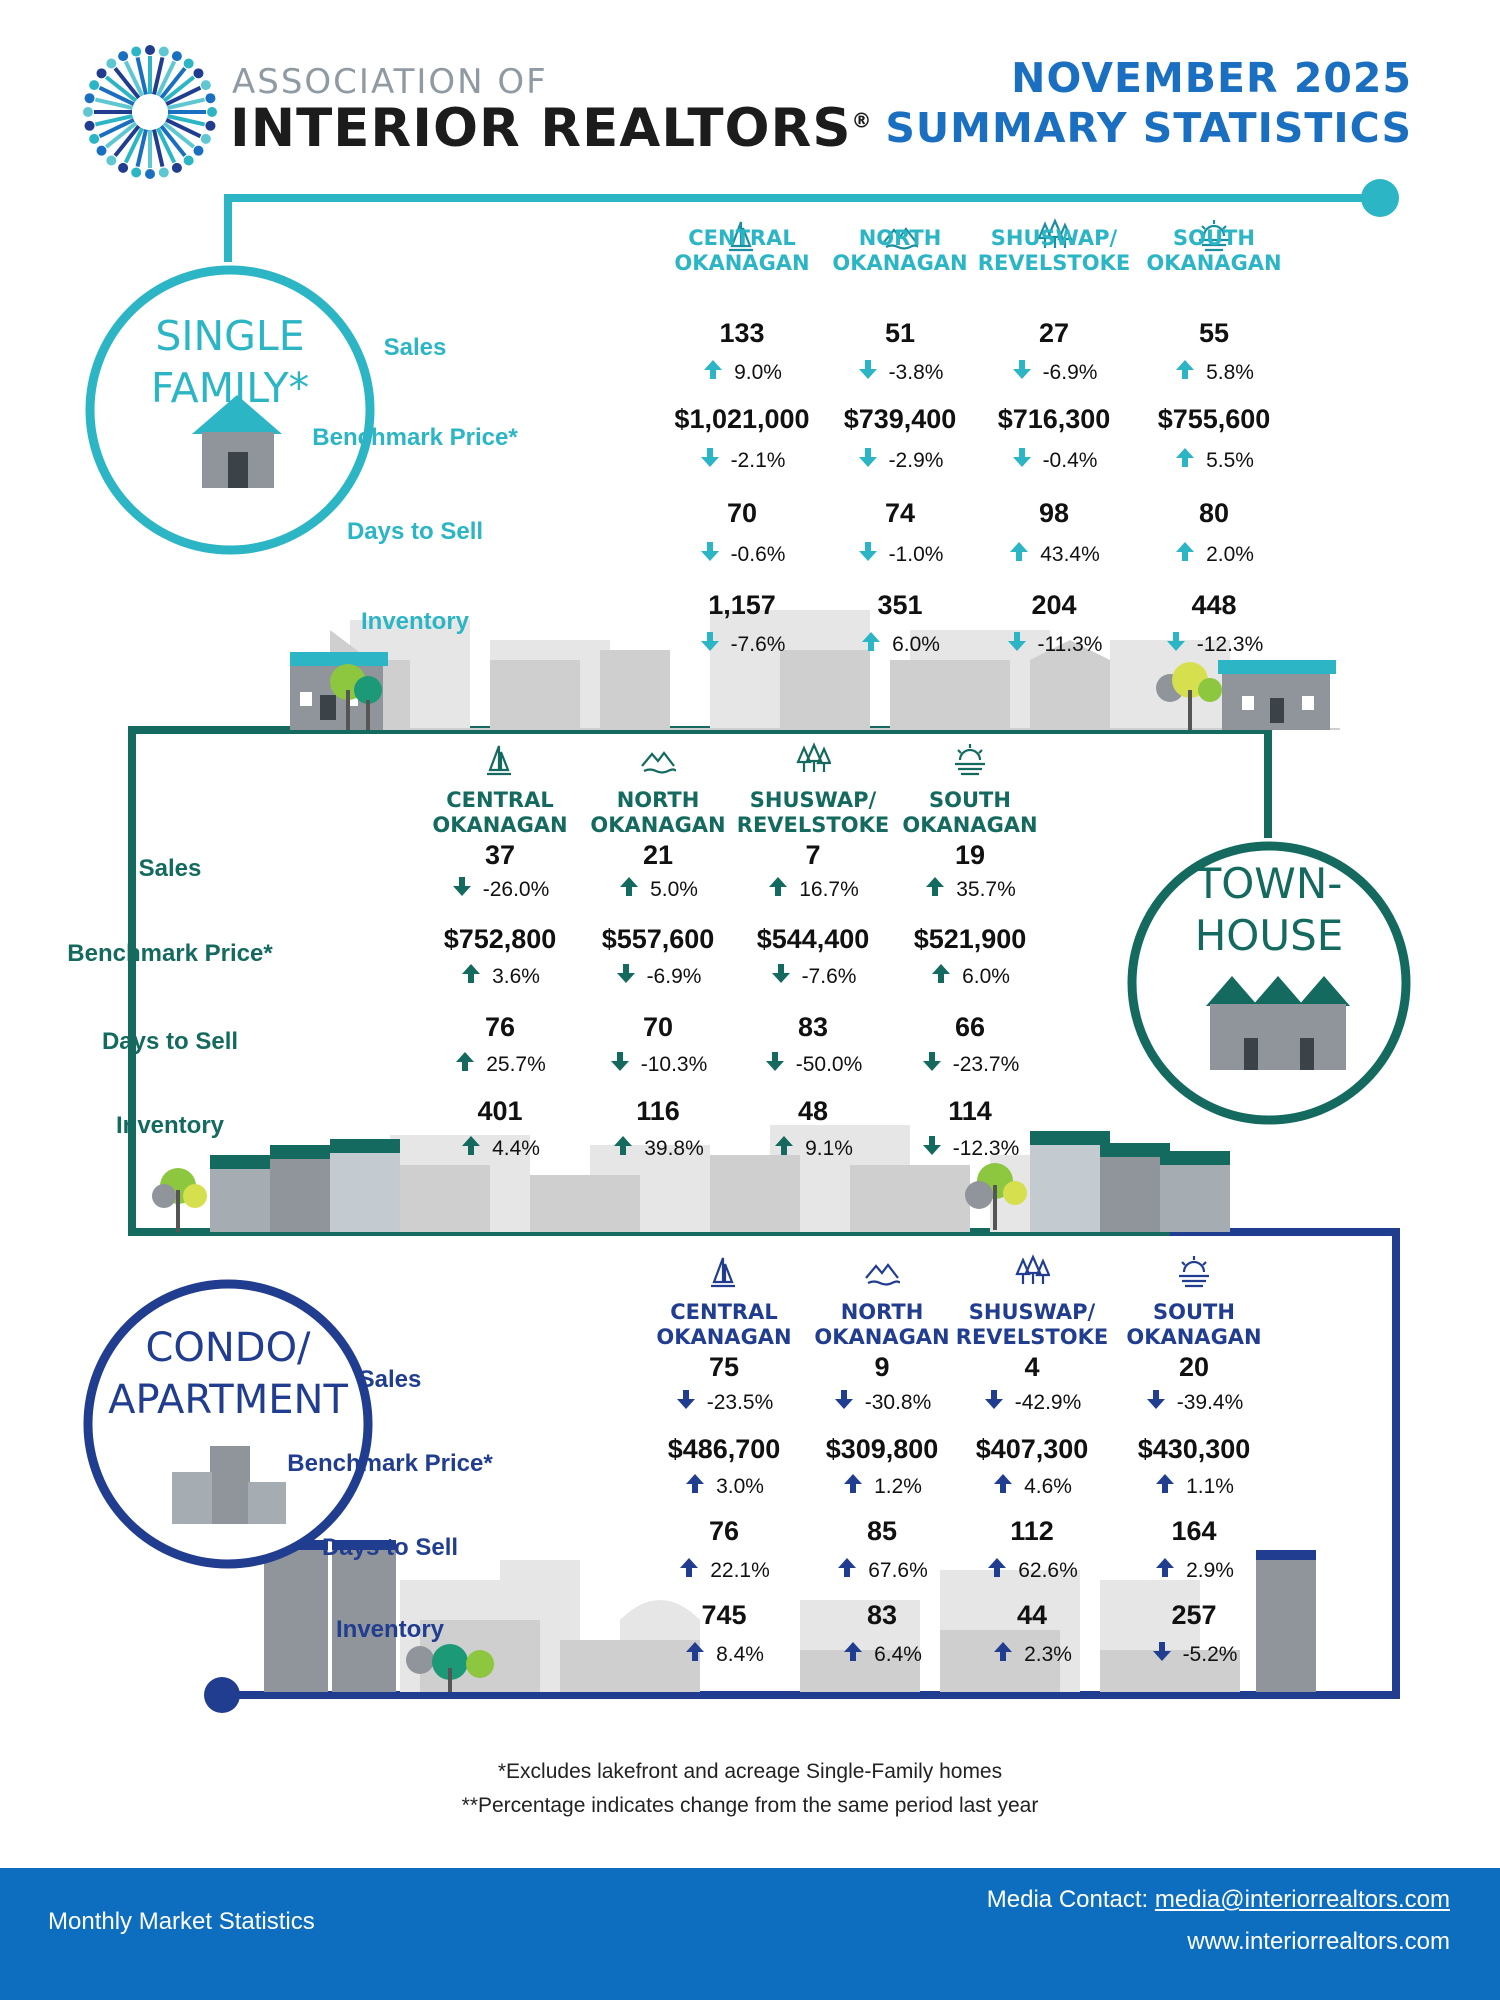 The height and width of the screenshot is (2000, 1500). I want to click on stat-value: $521,900, so click(970, 939).